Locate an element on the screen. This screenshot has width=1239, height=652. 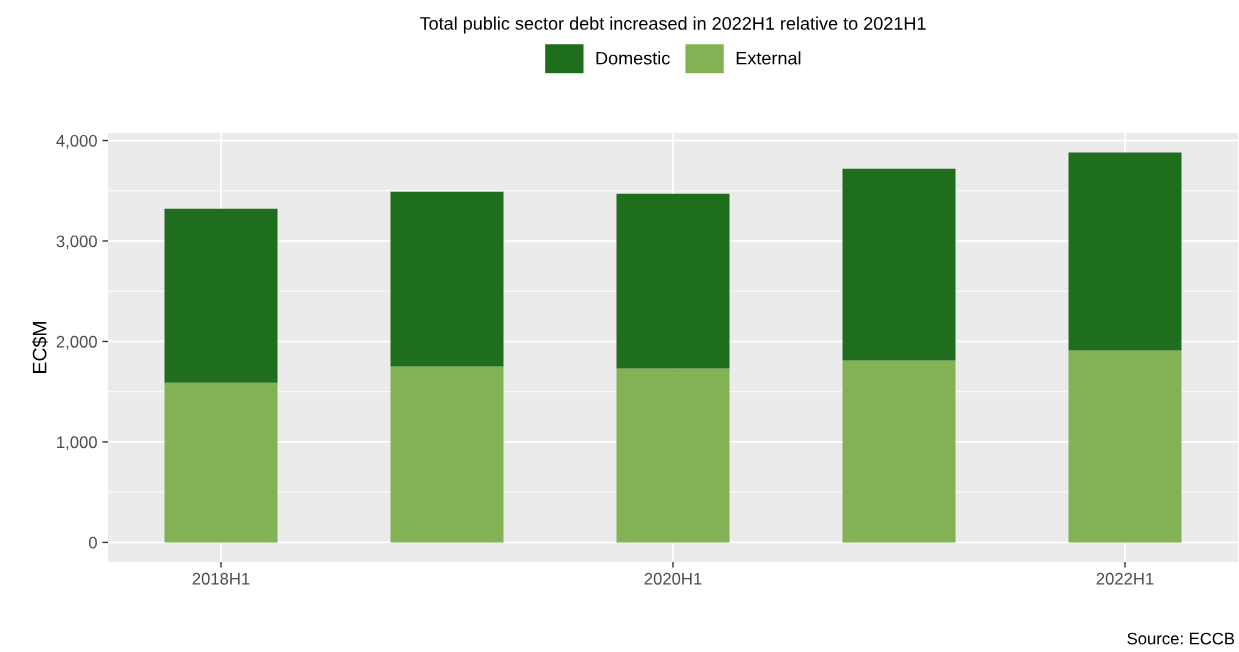
y-tick-label: 1,000 is located at coordinates (77, 443).